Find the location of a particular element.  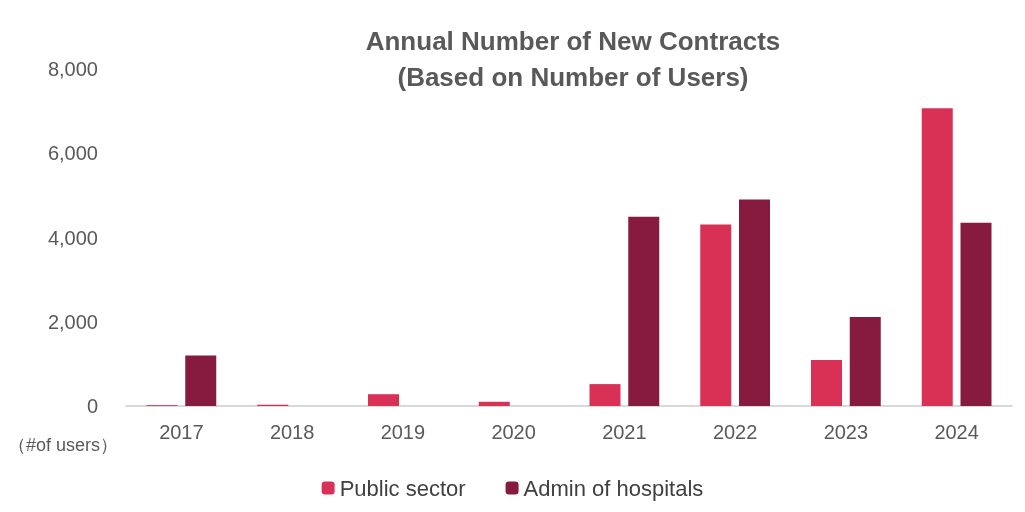

chart-title: Annual Number of New Contracts (Based on Number of Users) is located at coordinates (573, 59).